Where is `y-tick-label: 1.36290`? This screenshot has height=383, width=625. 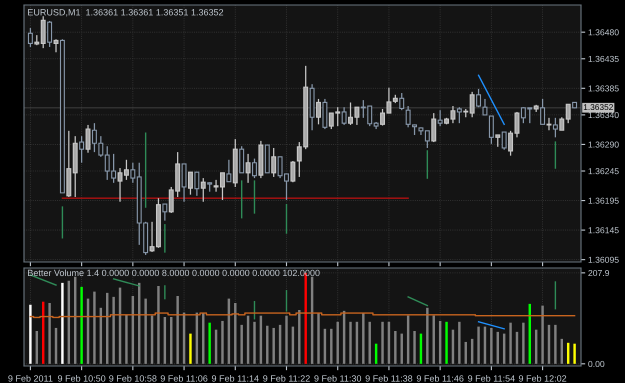 y-tick-label: 1.36290 is located at coordinates (603, 145).